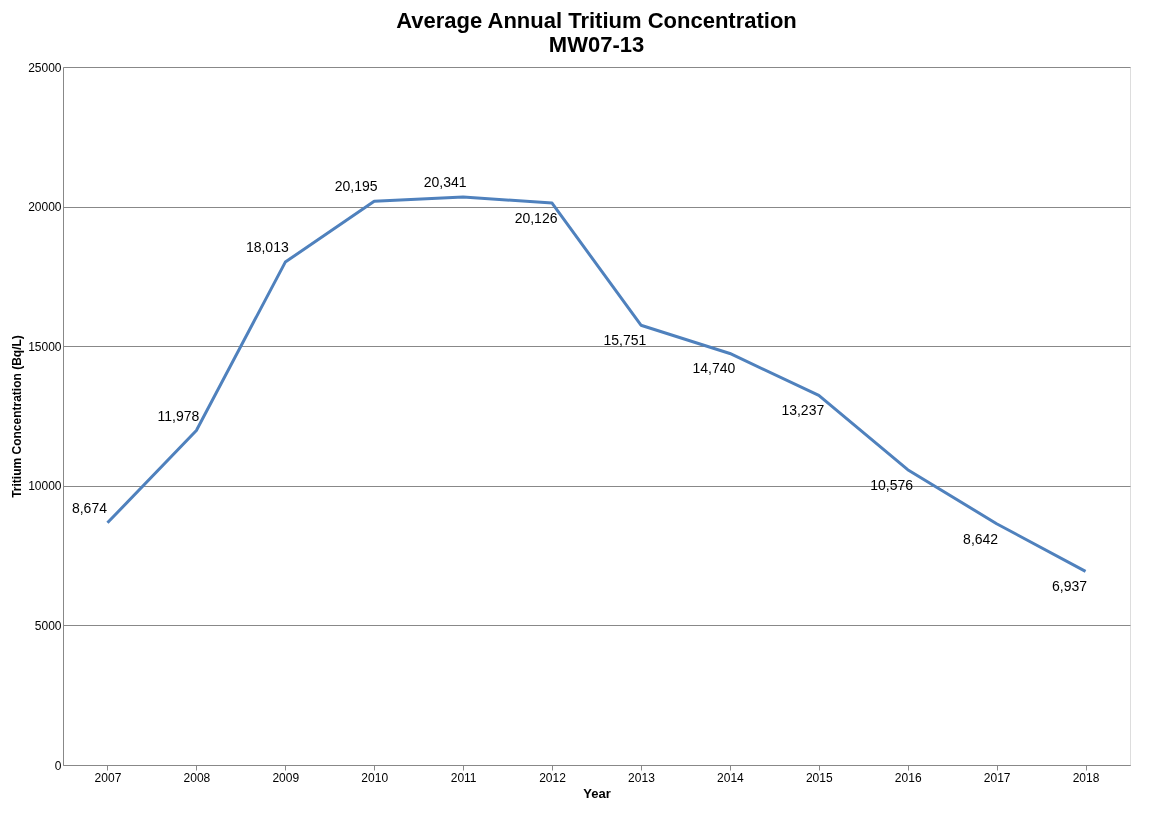  What do you see at coordinates (375, 777) in the screenshot?
I see `x-tick-label: 2010` at bounding box center [375, 777].